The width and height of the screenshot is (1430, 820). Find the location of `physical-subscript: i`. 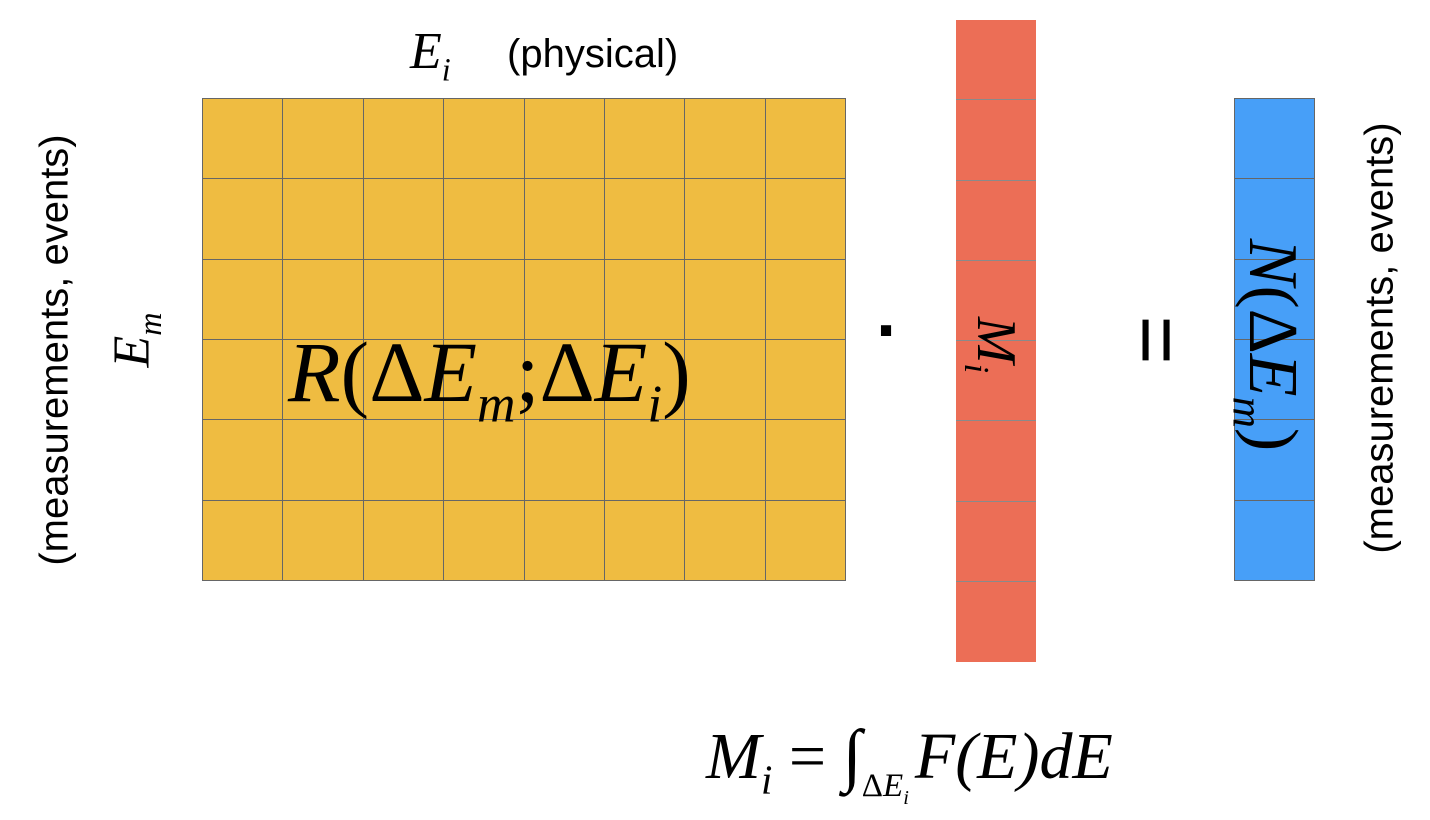

physical-subscript: i is located at coordinates (655, 403).